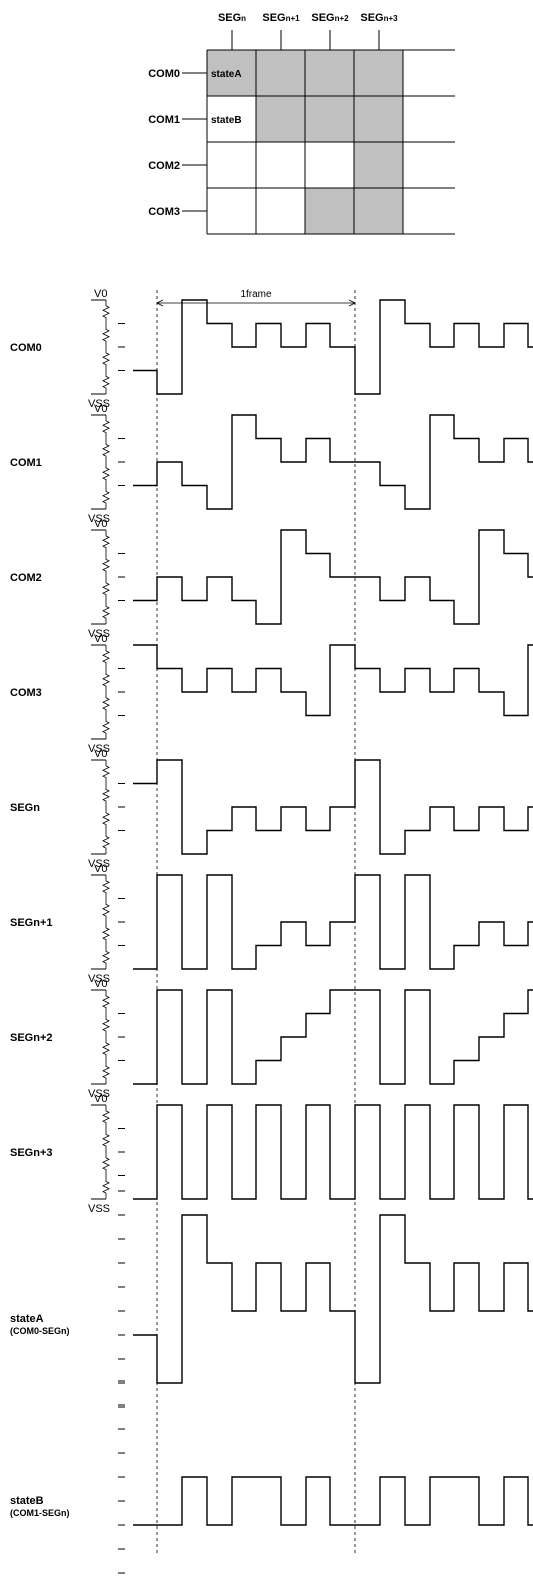 The width and height of the screenshot is (533, 1587). What do you see at coordinates (226, 120) in the screenshot?
I see `cell-label: stateB` at bounding box center [226, 120].